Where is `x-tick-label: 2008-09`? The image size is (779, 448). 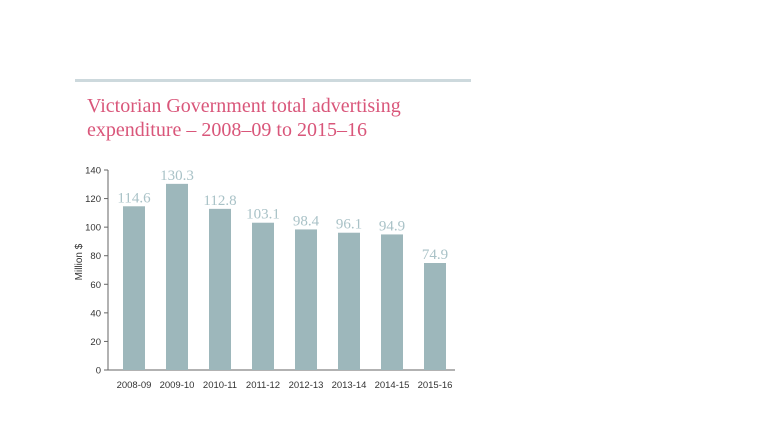 x-tick-label: 2008-09 is located at coordinates (134, 385).